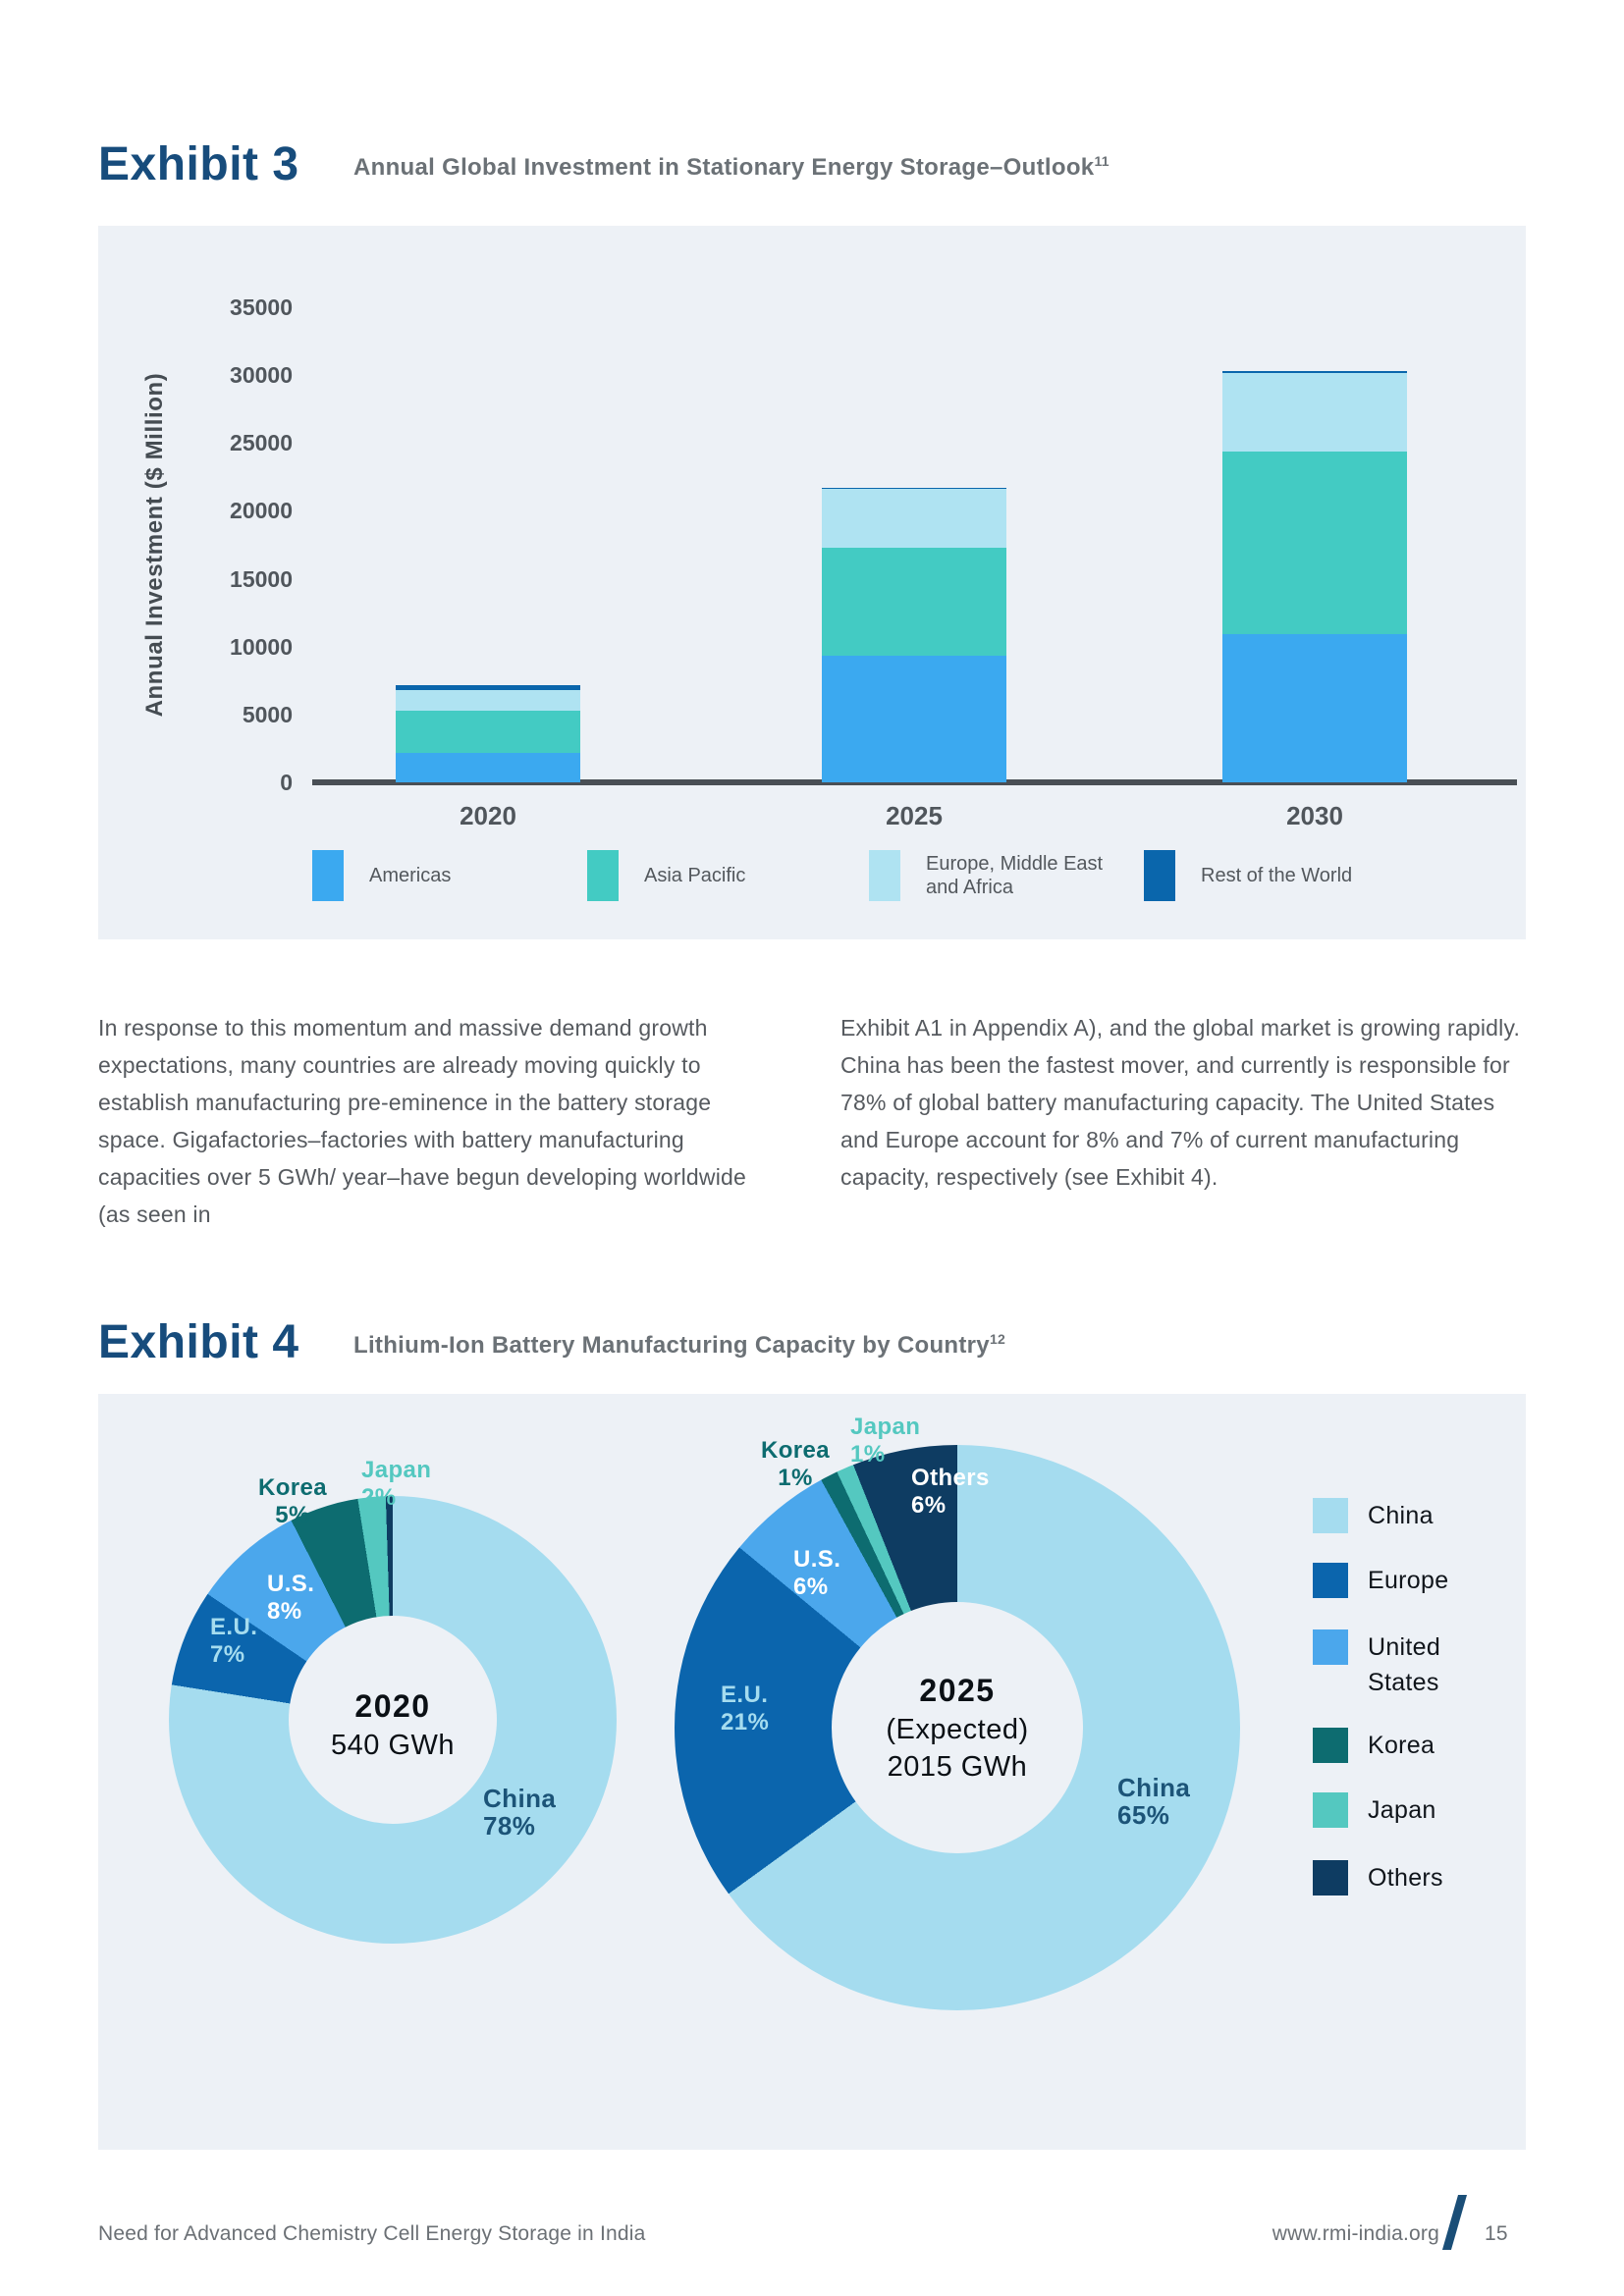 Image resolution: width=1624 pixels, height=2296 pixels. What do you see at coordinates (745, 1722) in the screenshot?
I see `d2-eu-pct: 21%` at bounding box center [745, 1722].